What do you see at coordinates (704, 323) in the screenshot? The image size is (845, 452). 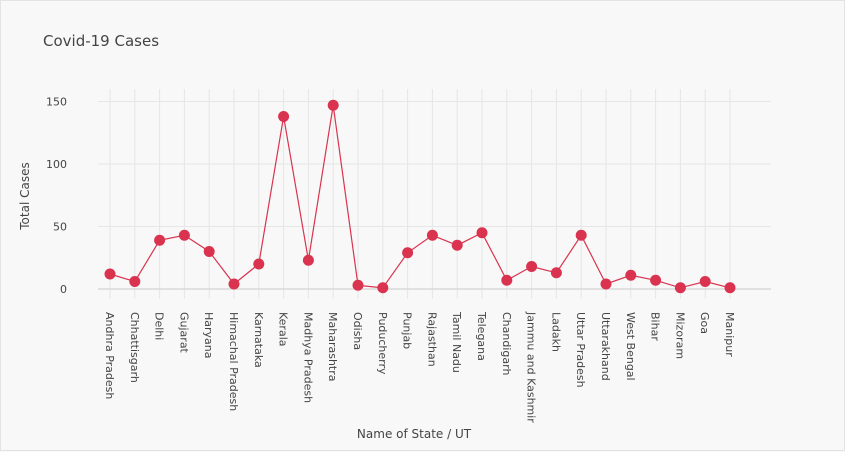 I see `x-tick-label: Goa` at bounding box center [704, 323].